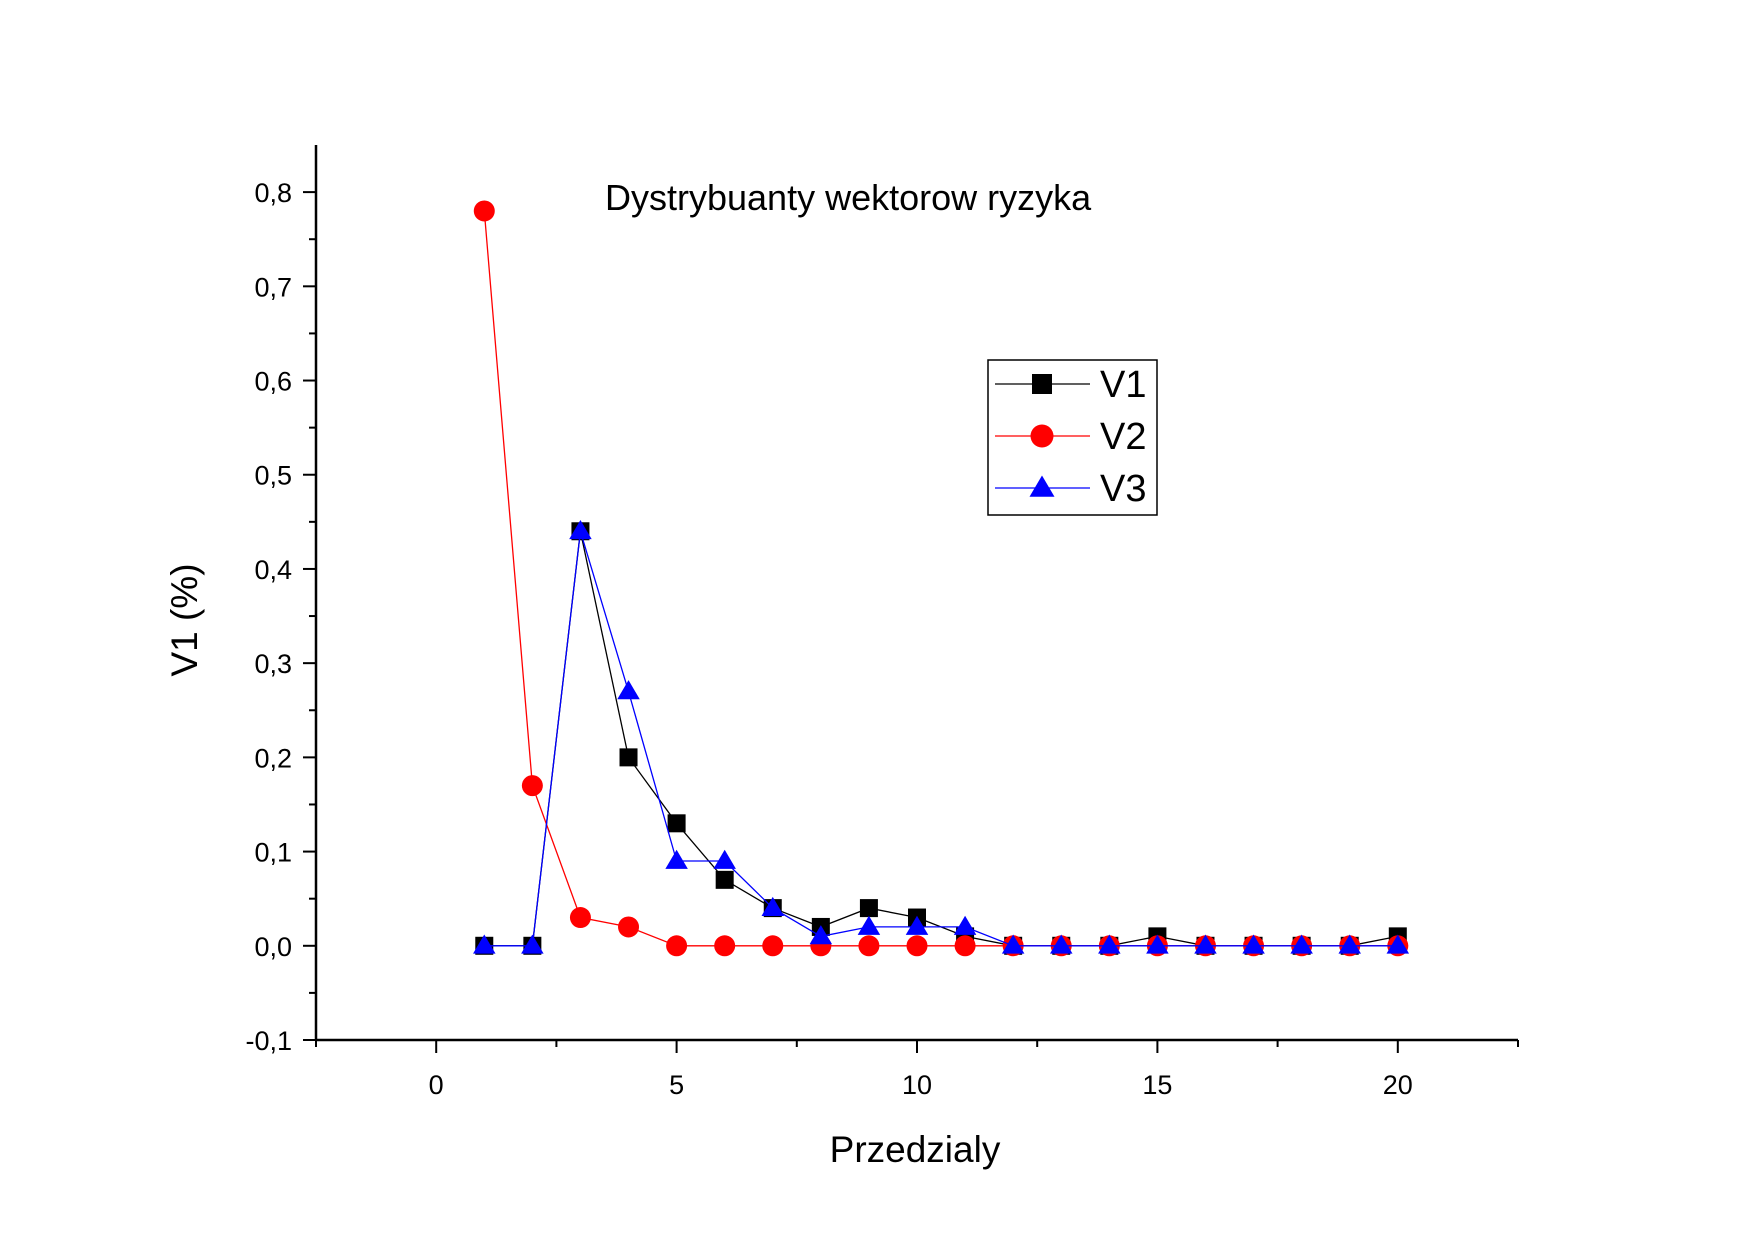  I want to click on y-tick-label: 0,1, so click(273, 853).